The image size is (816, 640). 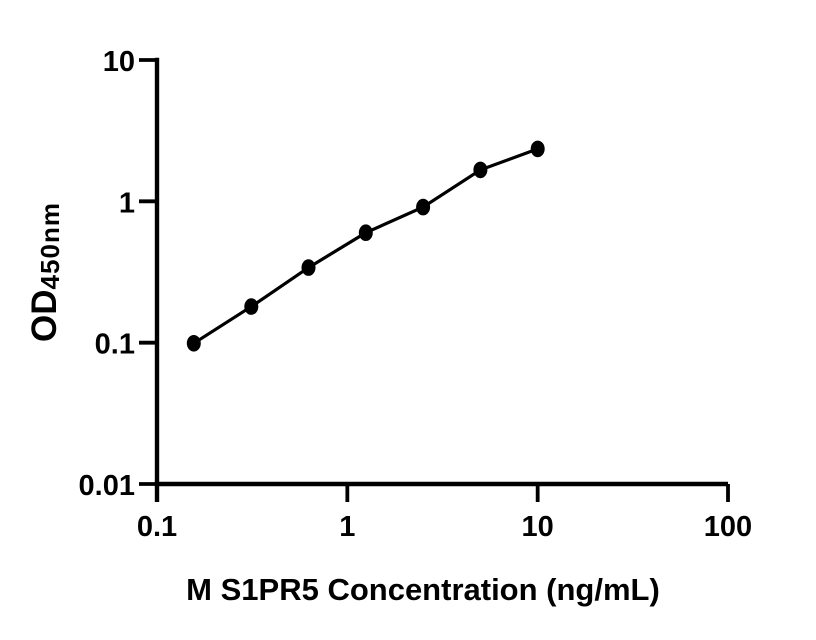 What do you see at coordinates (119, 62) in the screenshot?
I see `y-tick-label: 10` at bounding box center [119, 62].